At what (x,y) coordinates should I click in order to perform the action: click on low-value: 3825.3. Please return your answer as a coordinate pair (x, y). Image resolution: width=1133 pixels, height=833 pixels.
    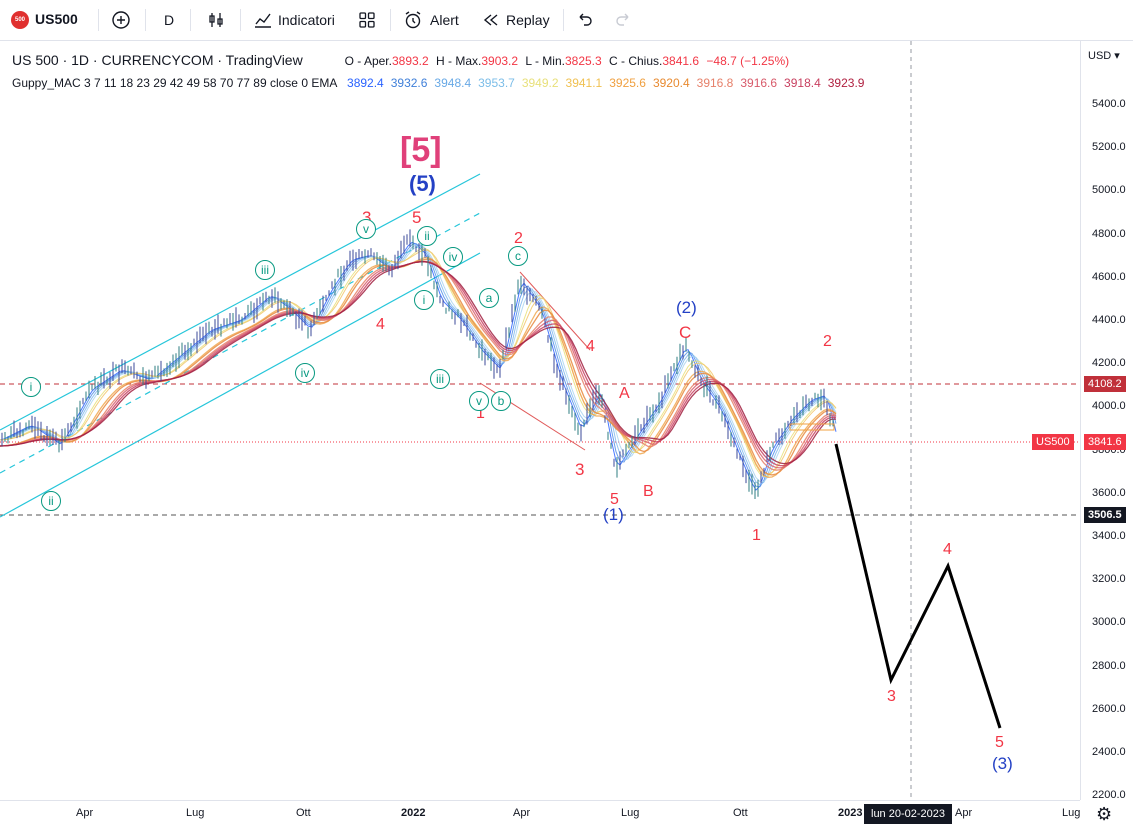
    Looking at the image, I should click on (583, 61).